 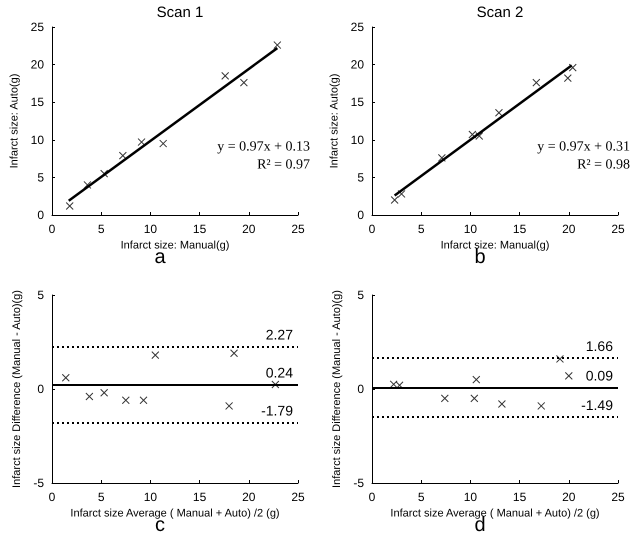 I want to click on ref-line-label: 2.27, so click(x=280, y=334).